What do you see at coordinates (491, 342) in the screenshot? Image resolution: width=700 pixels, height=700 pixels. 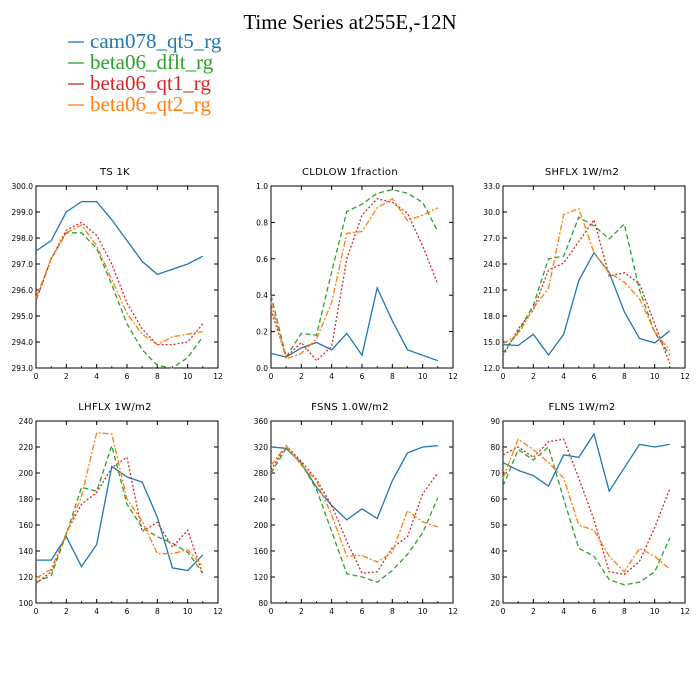 I see `y-tick-label: 15.0` at bounding box center [491, 342].